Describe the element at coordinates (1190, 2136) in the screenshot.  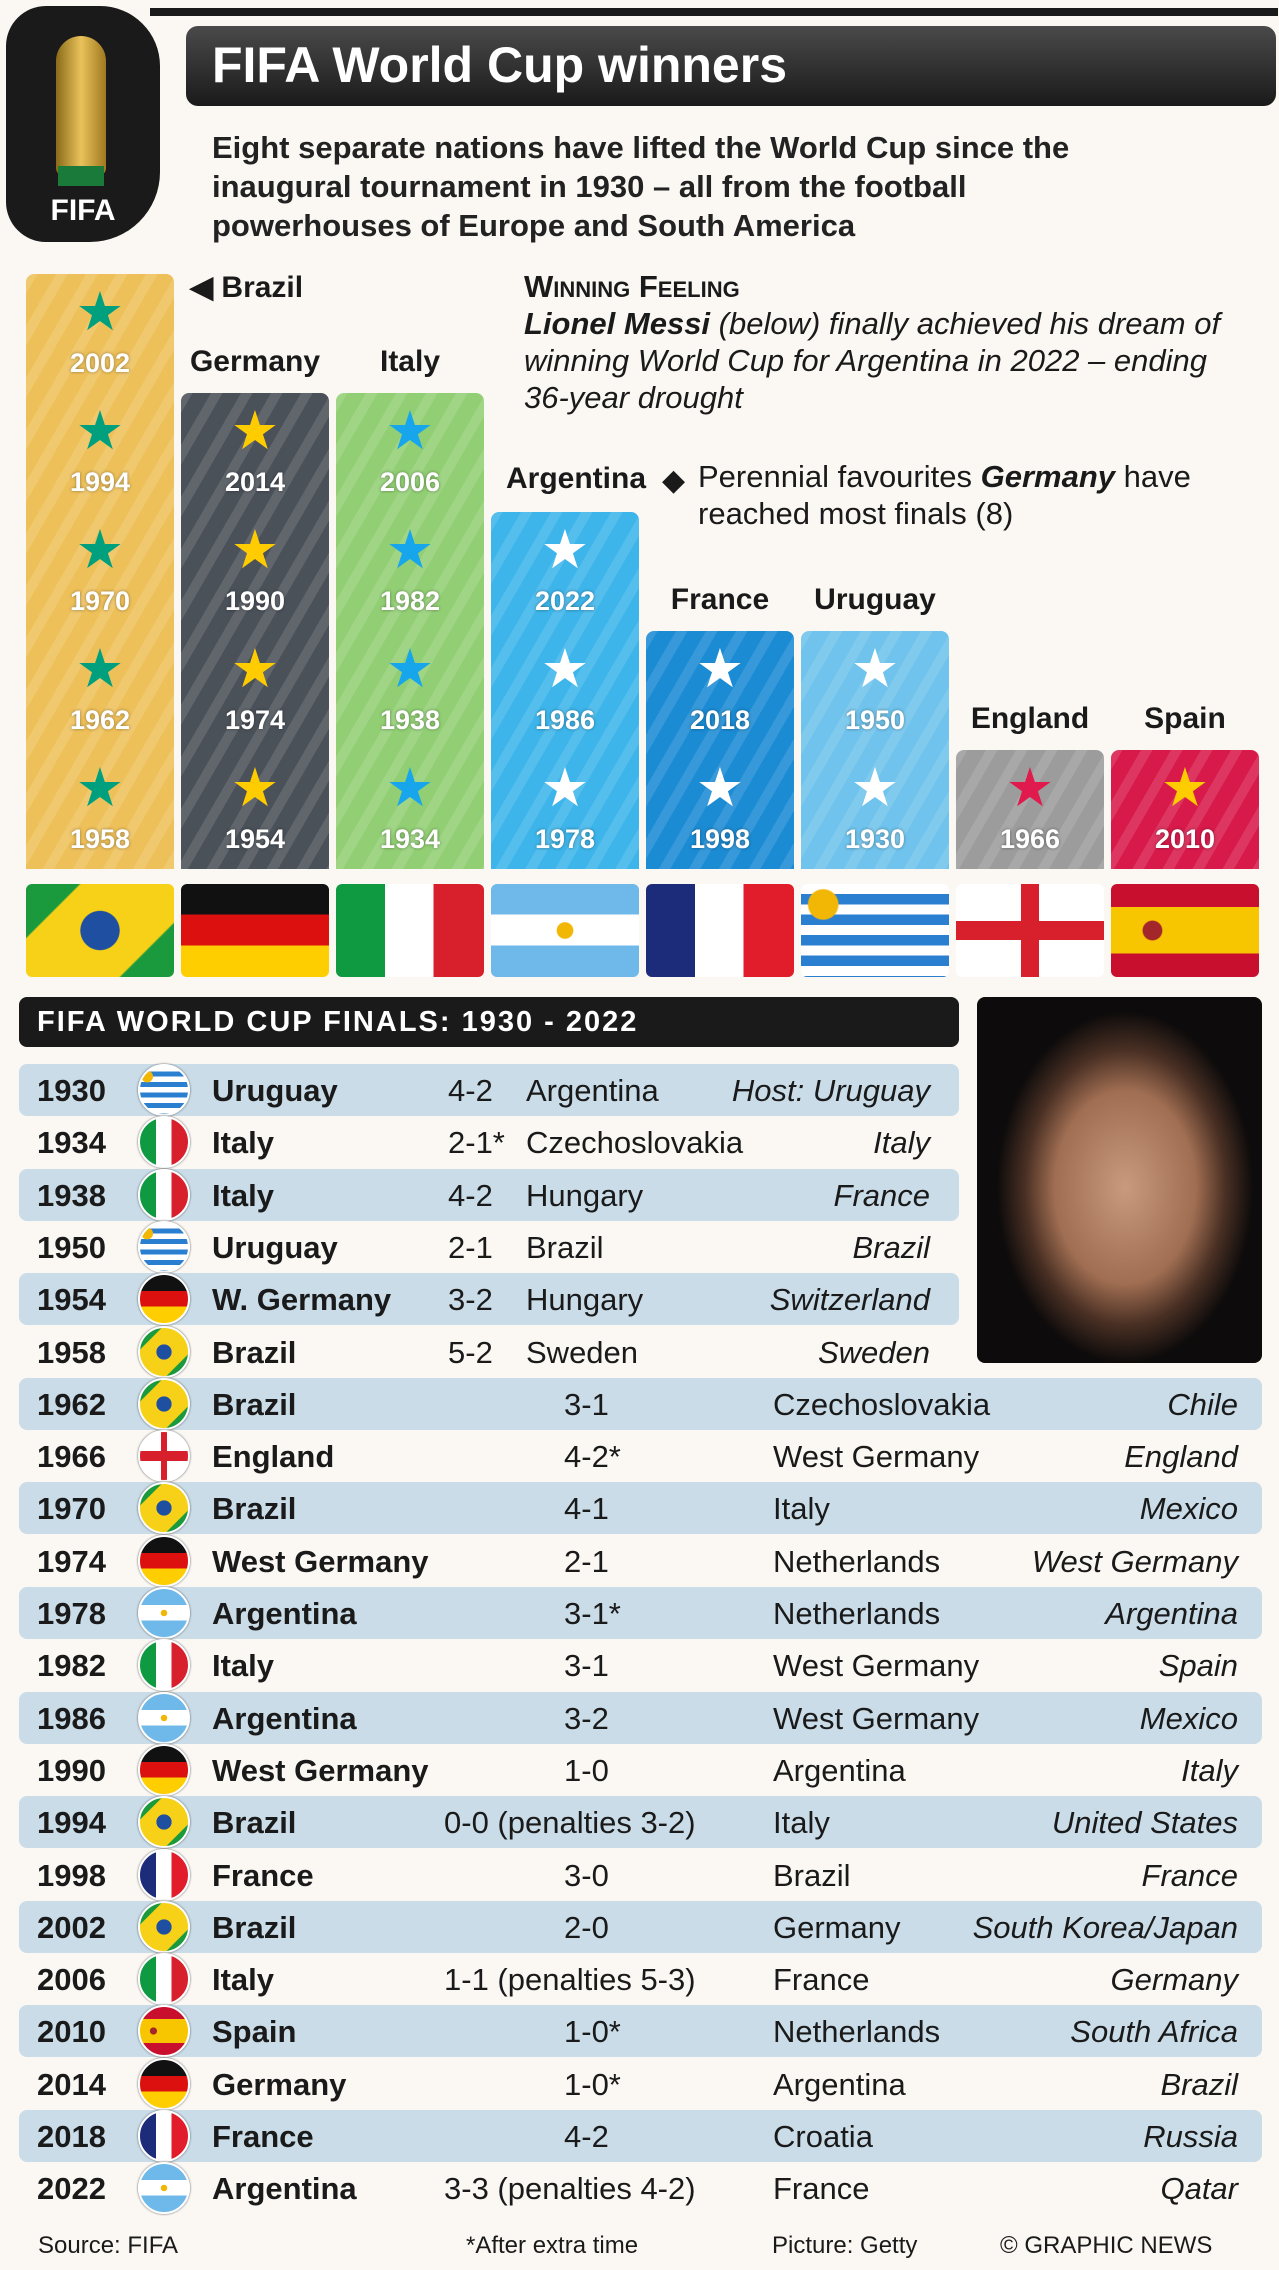
I see `host: Russia` at that location.